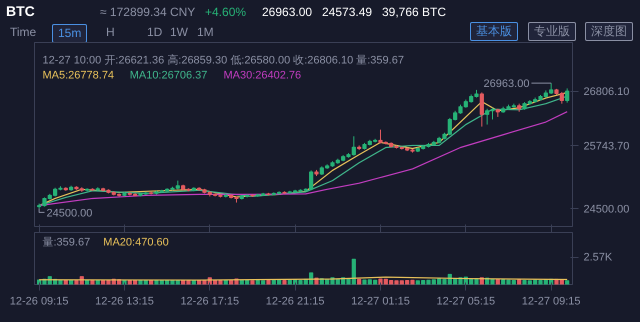 Image resolution: width=640 pixels, height=322 pixels. Describe the element at coordinates (494, 32) in the screenshot. I see `text: 基本版` at that location.